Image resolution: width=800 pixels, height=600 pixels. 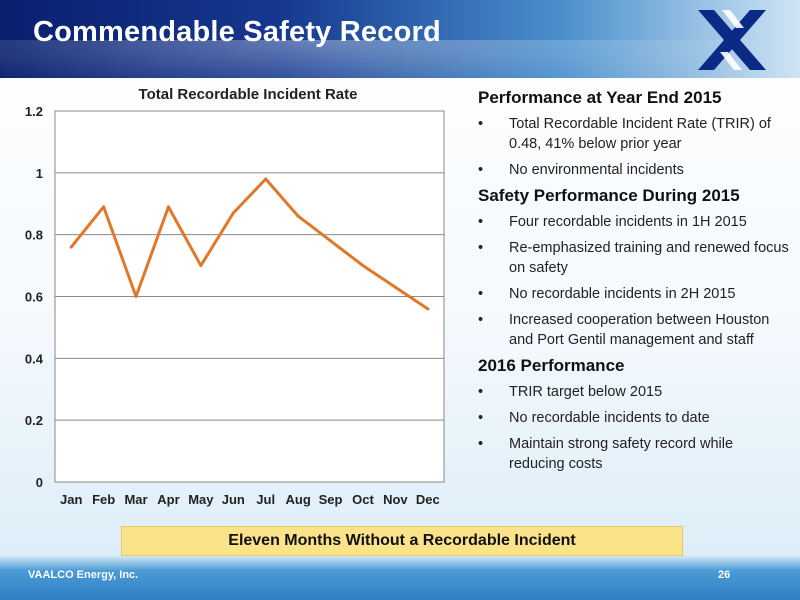 I want to click on x-tick-label: Nov, so click(x=395, y=499).